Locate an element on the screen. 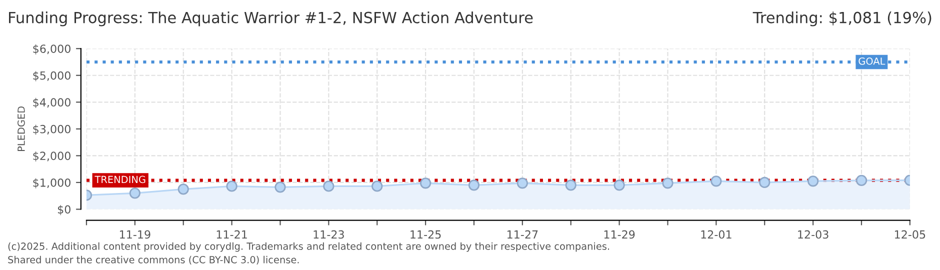 The height and width of the screenshot is (270, 940). x-tick-label: 11-19 is located at coordinates (135, 234).